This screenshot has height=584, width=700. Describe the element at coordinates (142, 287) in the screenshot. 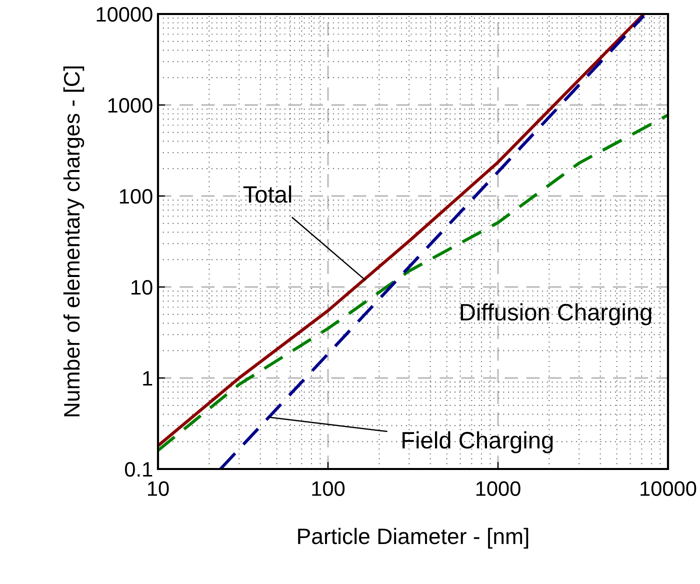

I see `y-tick-label: 10` at that location.